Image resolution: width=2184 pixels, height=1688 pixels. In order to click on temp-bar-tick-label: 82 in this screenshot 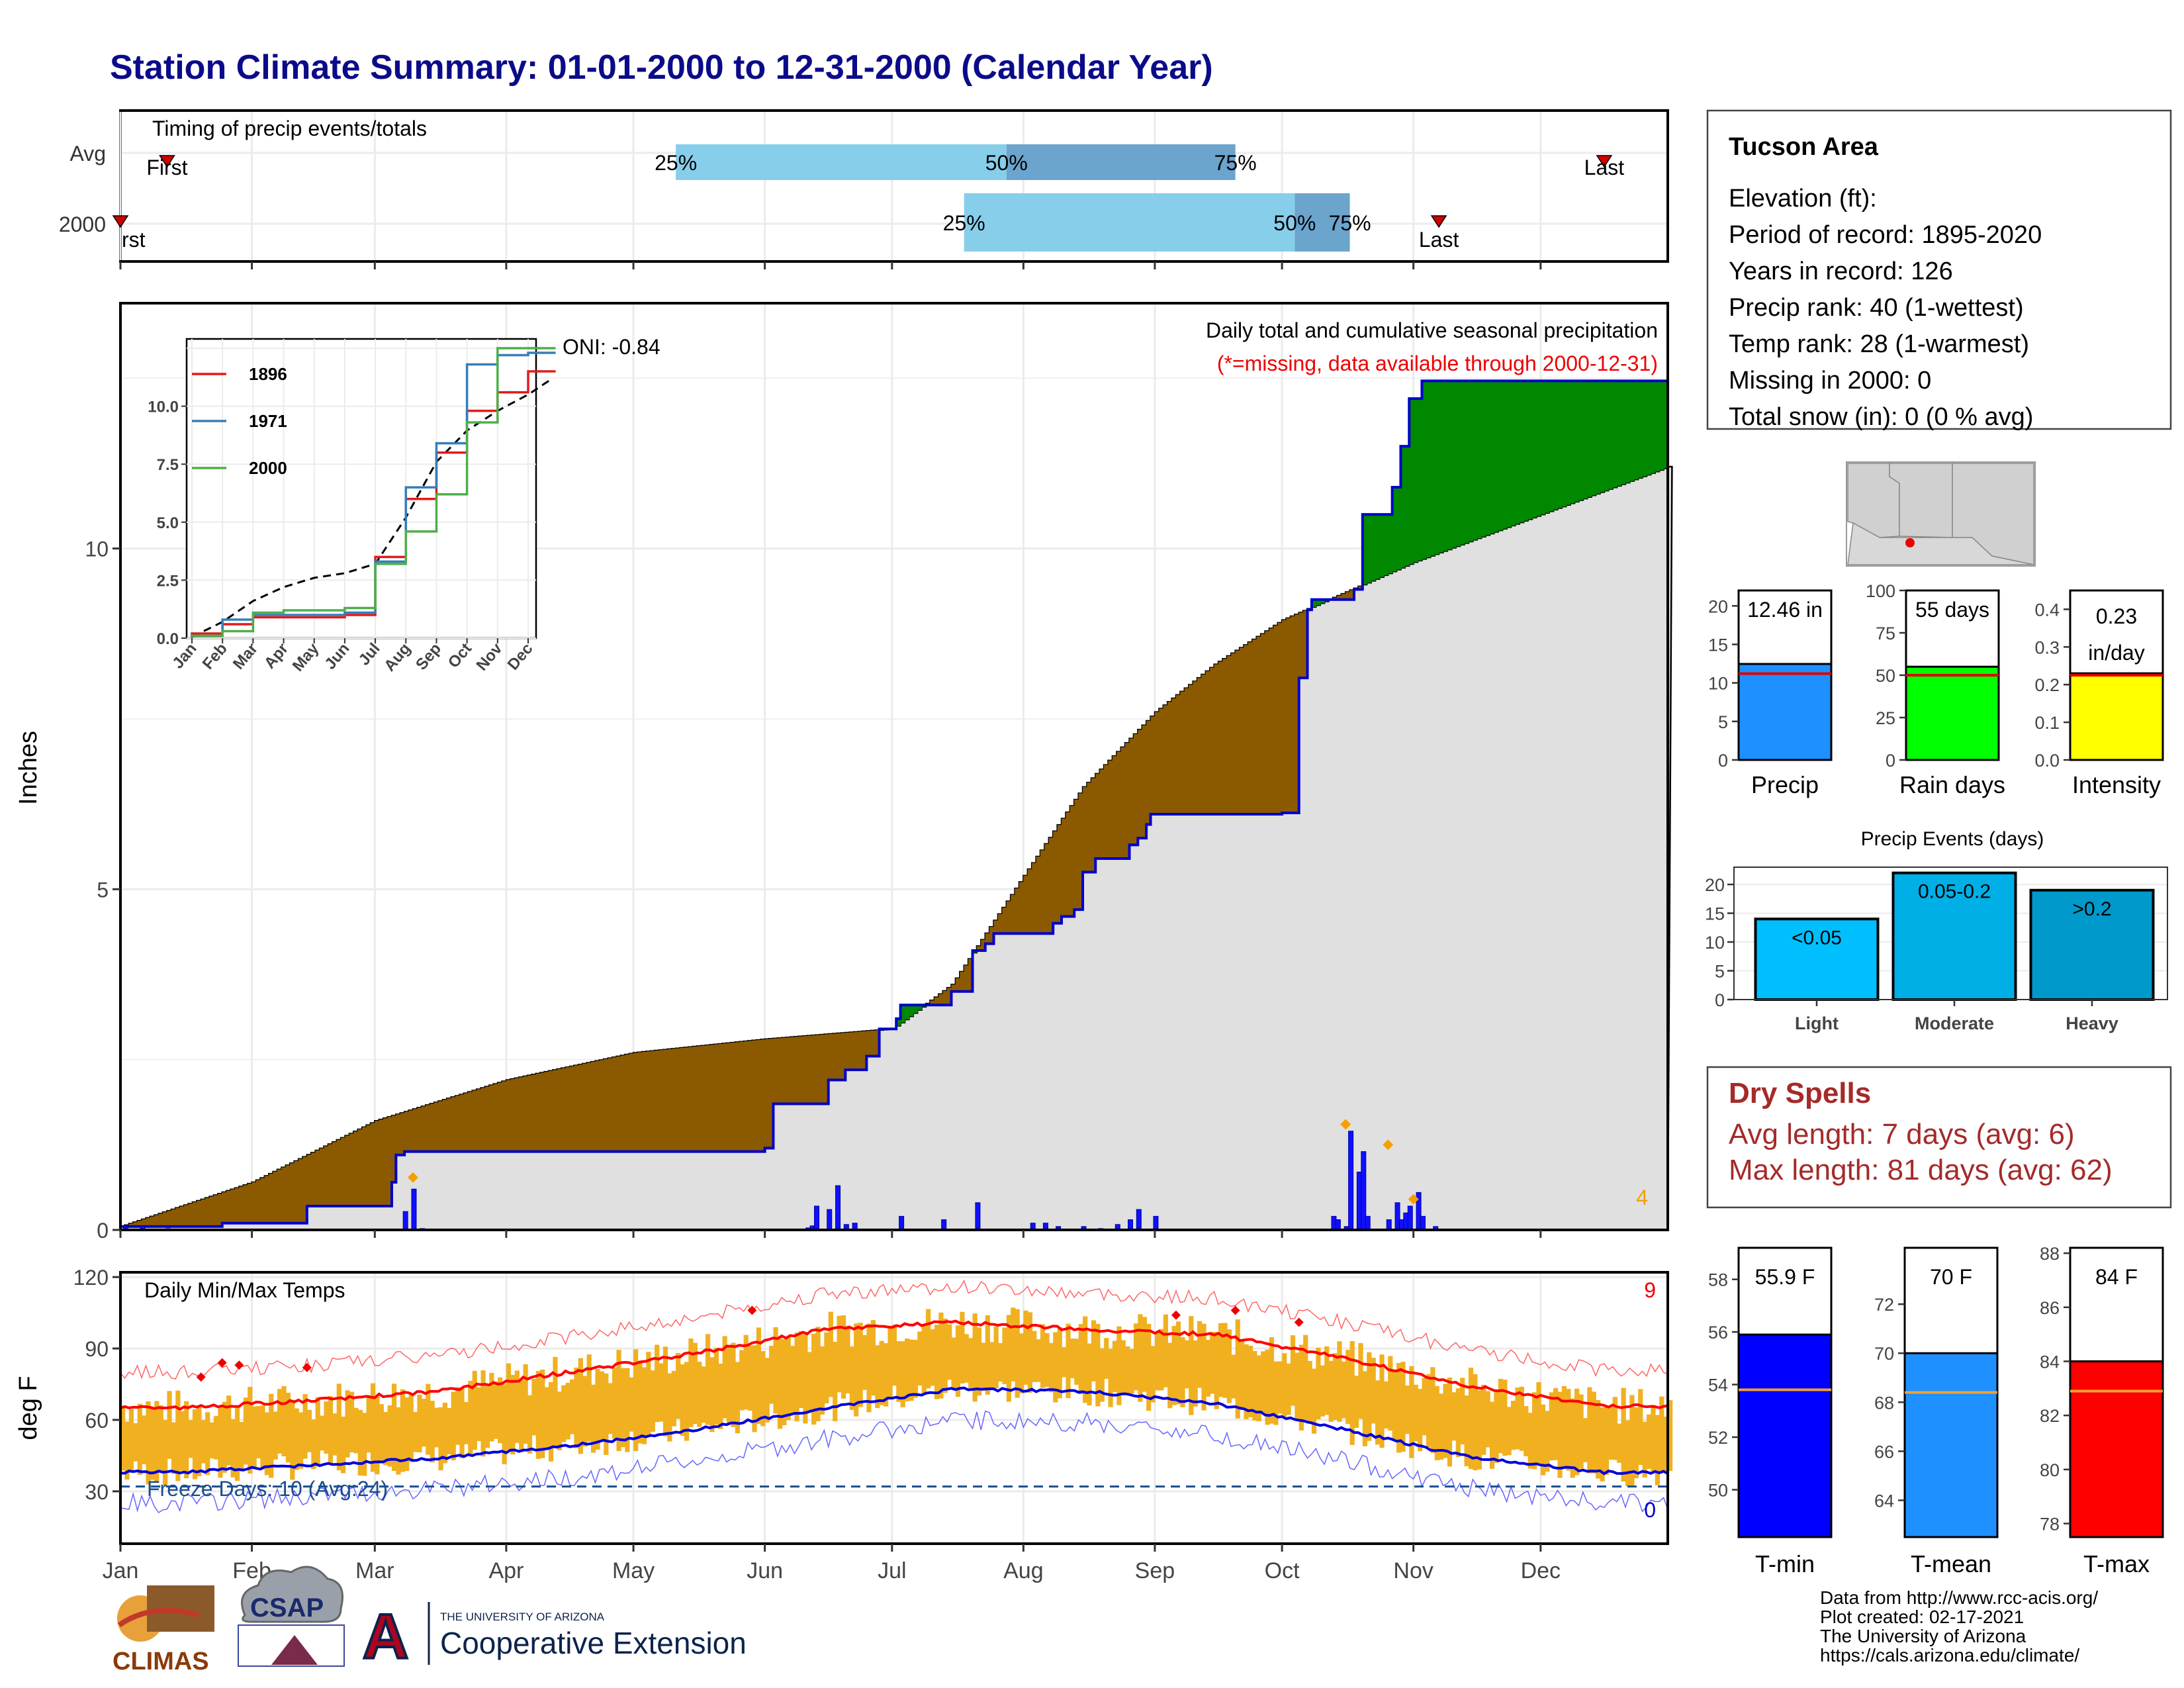, I will do `click(2050, 1416)`.